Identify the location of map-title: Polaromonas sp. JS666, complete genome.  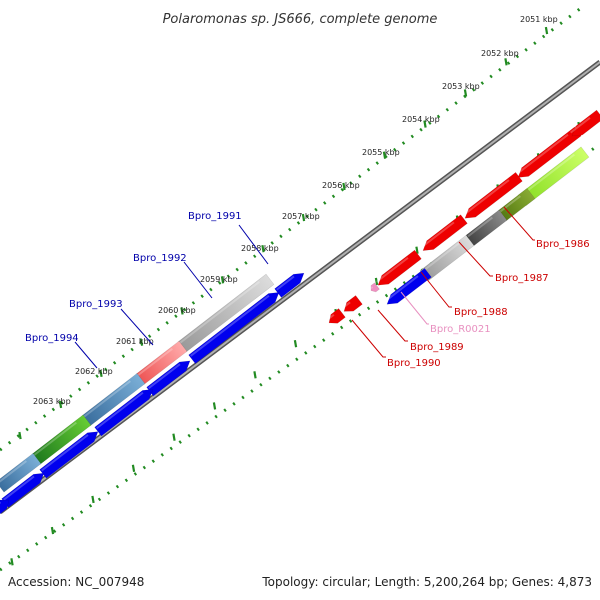
(300, 19).